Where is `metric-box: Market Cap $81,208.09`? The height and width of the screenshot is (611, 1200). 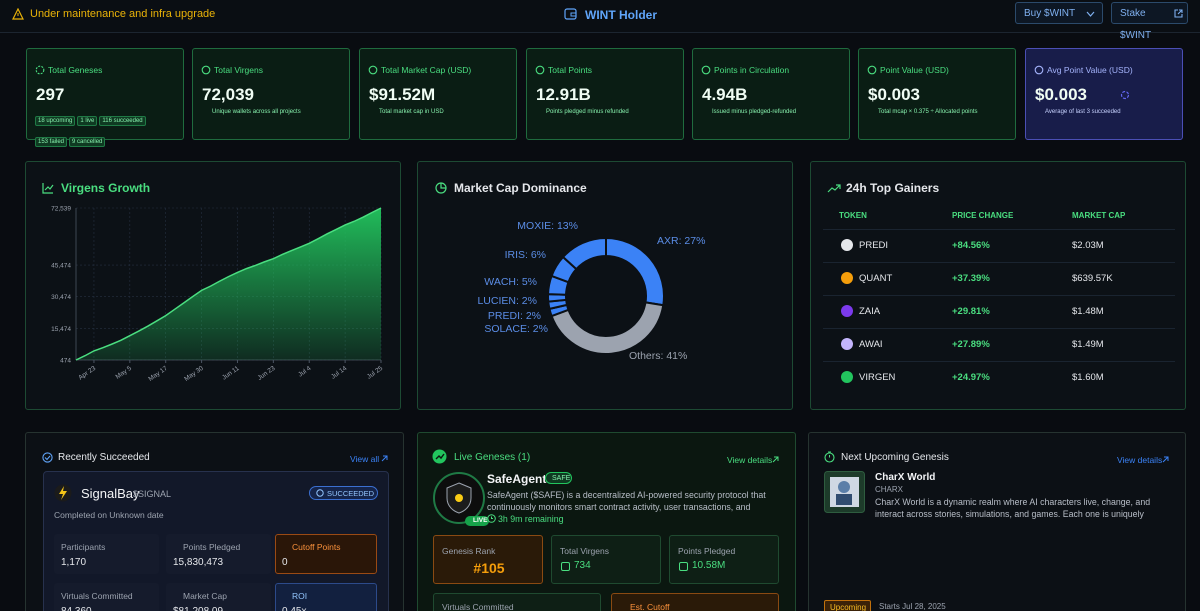
metric-box: Market Cap $81,208.09 is located at coordinates (218, 597).